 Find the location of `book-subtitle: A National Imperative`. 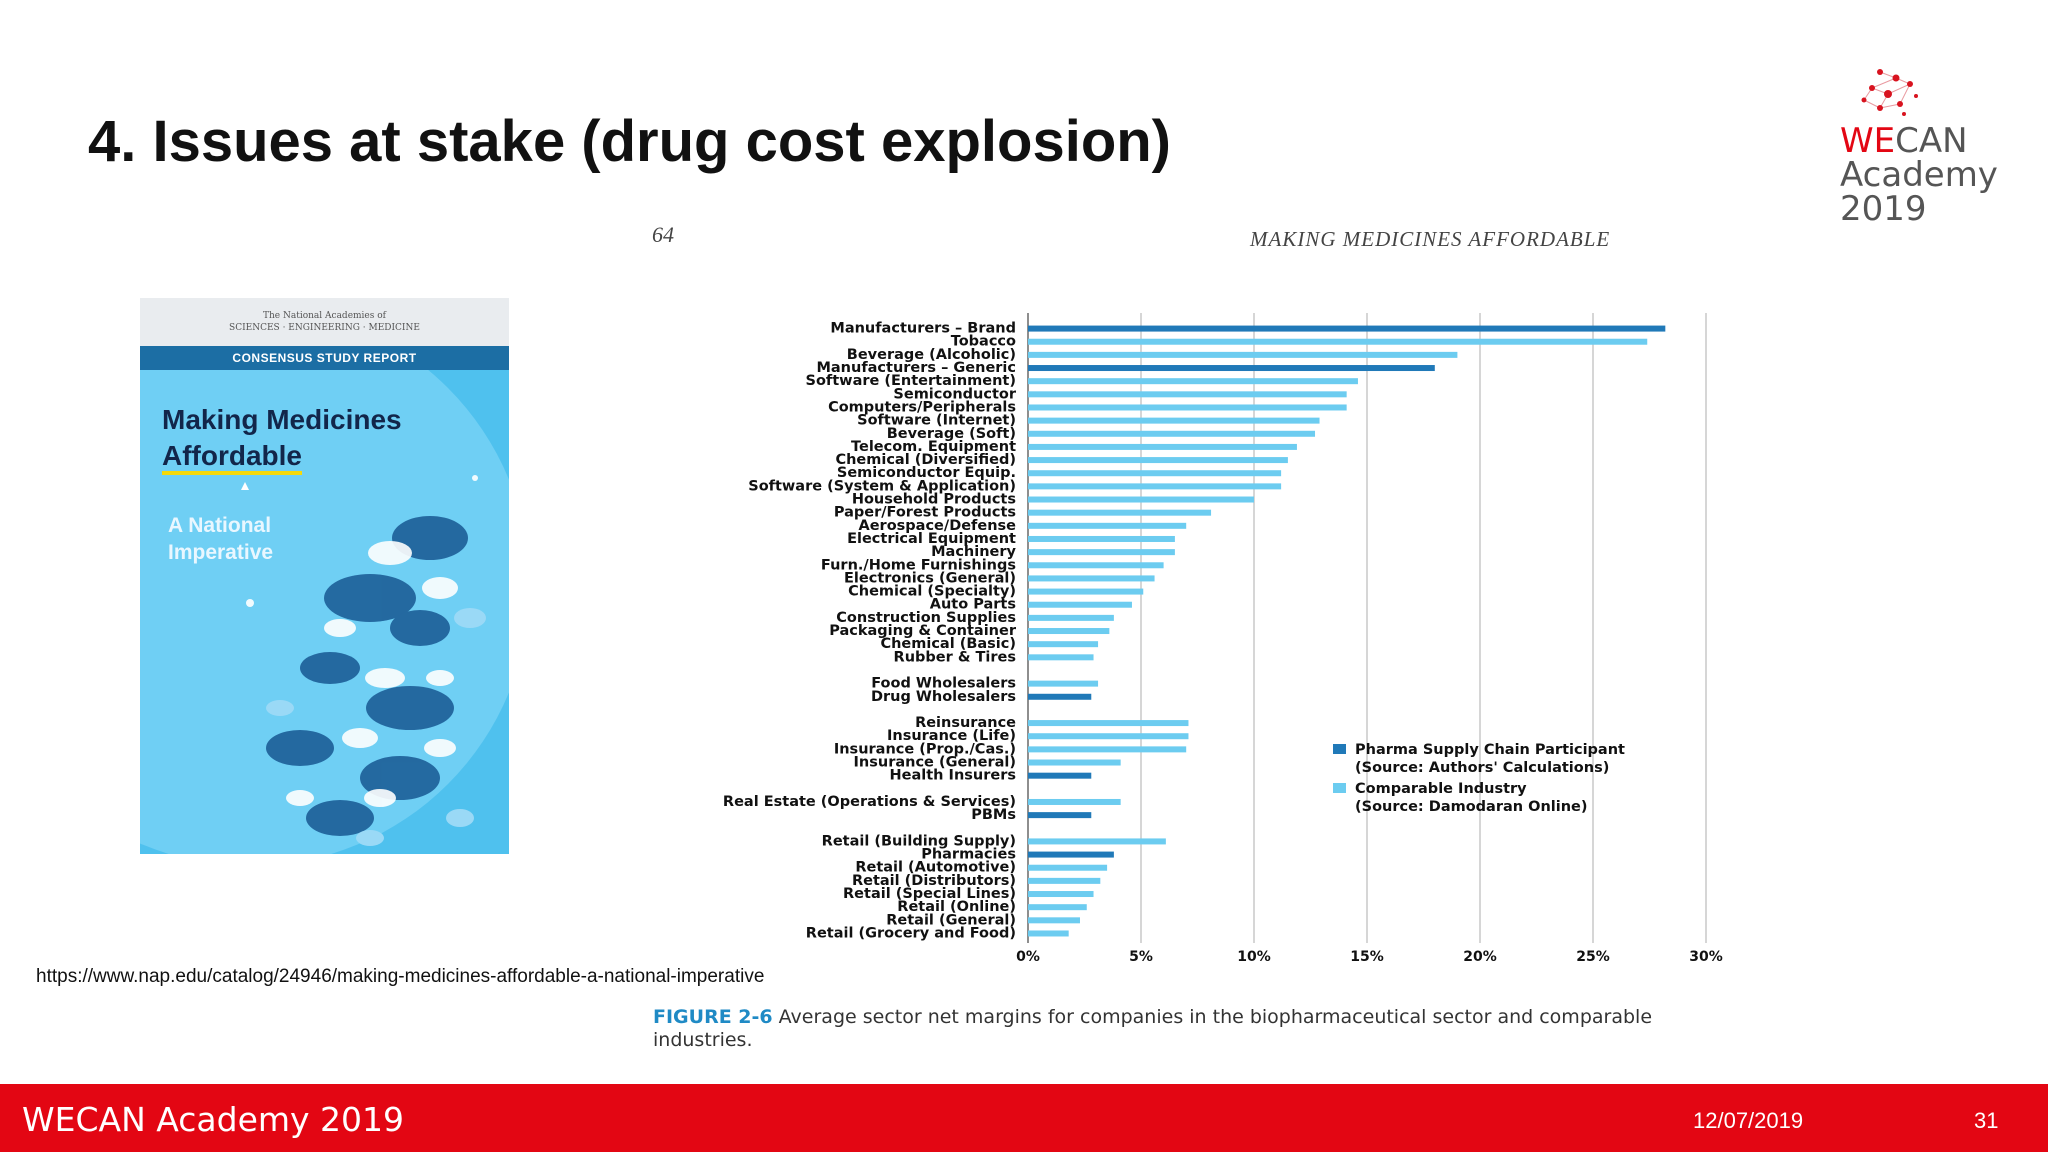

book-subtitle: A National Imperative is located at coordinates (221, 539).